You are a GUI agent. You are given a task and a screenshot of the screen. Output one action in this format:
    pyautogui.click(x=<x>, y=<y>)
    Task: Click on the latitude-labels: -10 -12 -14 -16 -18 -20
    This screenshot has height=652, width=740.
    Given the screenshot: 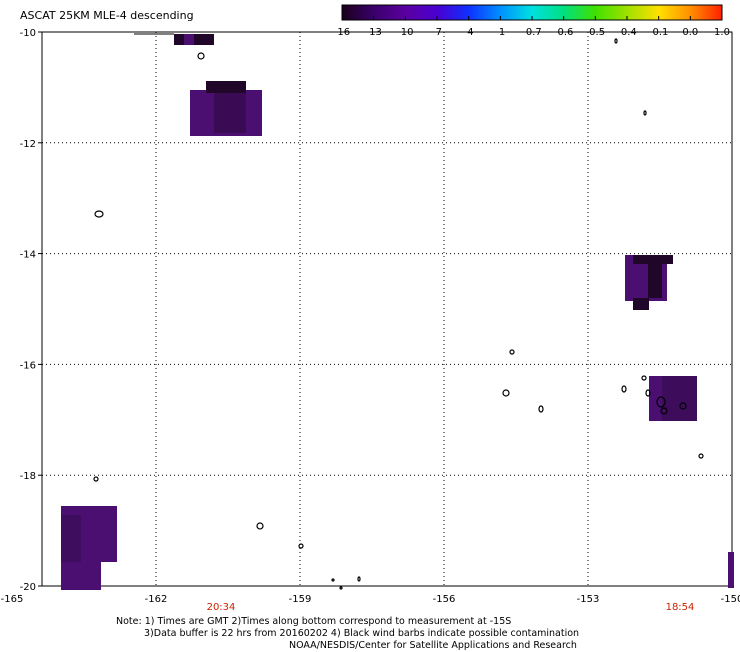 What is the action you would take?
    pyautogui.click(x=31, y=310)
    